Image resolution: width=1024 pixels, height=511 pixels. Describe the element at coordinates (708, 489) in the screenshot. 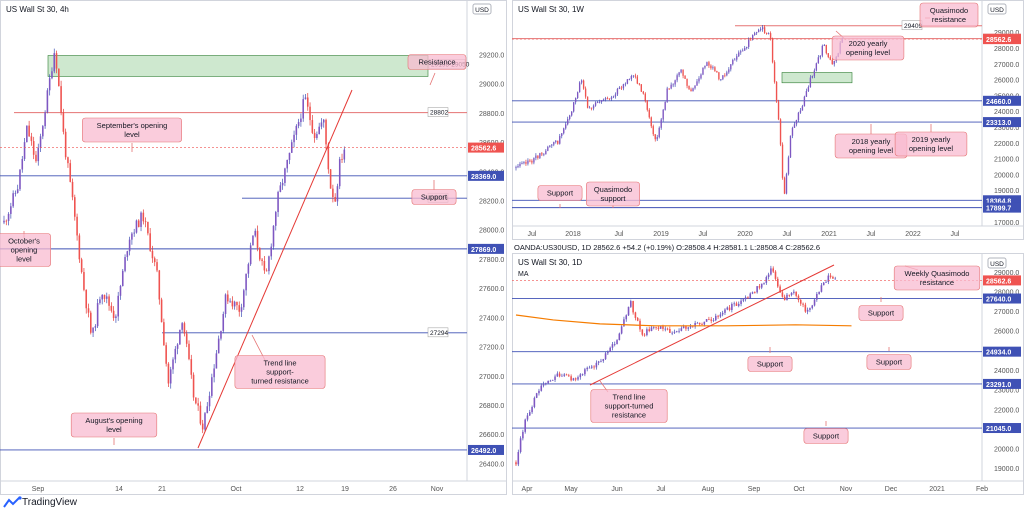

I see `x-tick-label: Aug` at that location.